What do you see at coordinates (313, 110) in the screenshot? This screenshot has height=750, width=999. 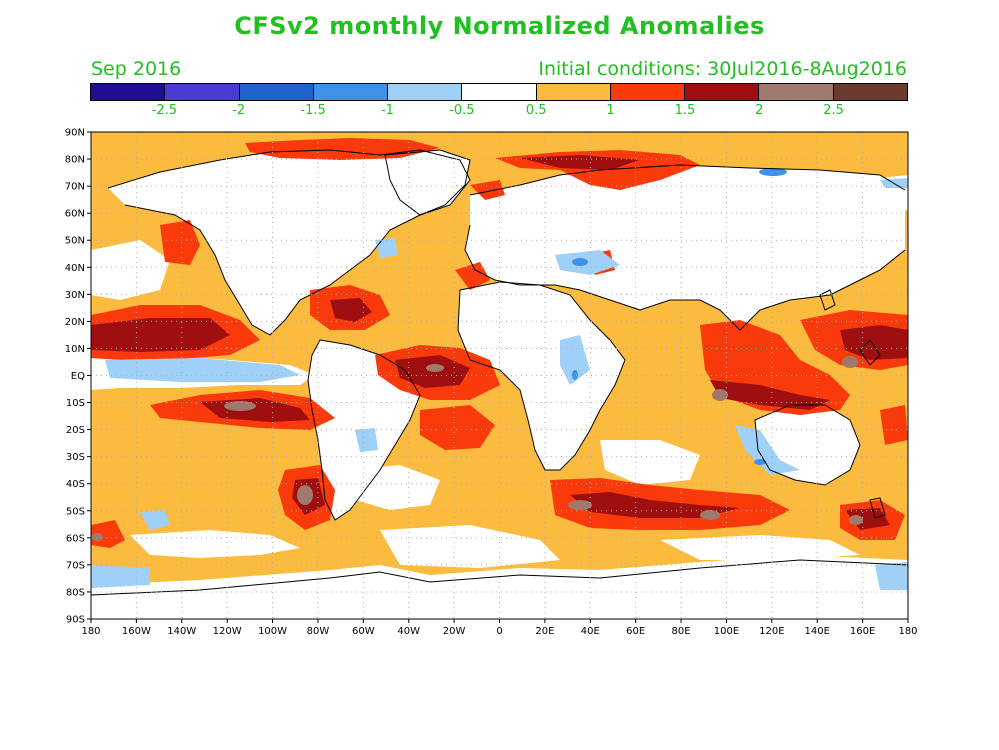 I see `colorbar-label: -1.5` at bounding box center [313, 110].